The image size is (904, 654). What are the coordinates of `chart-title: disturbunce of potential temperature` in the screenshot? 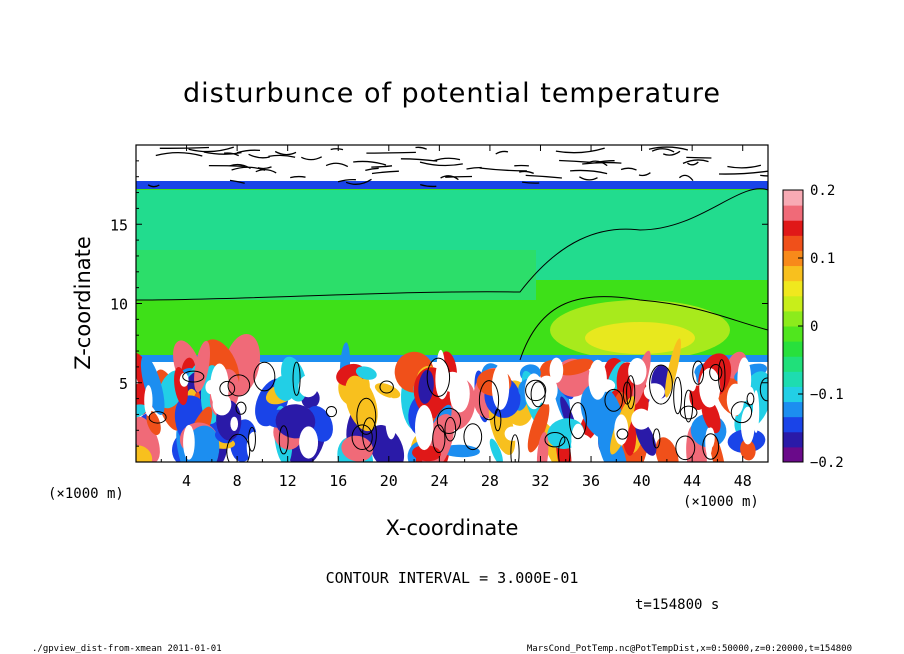 It's located at (452, 93).